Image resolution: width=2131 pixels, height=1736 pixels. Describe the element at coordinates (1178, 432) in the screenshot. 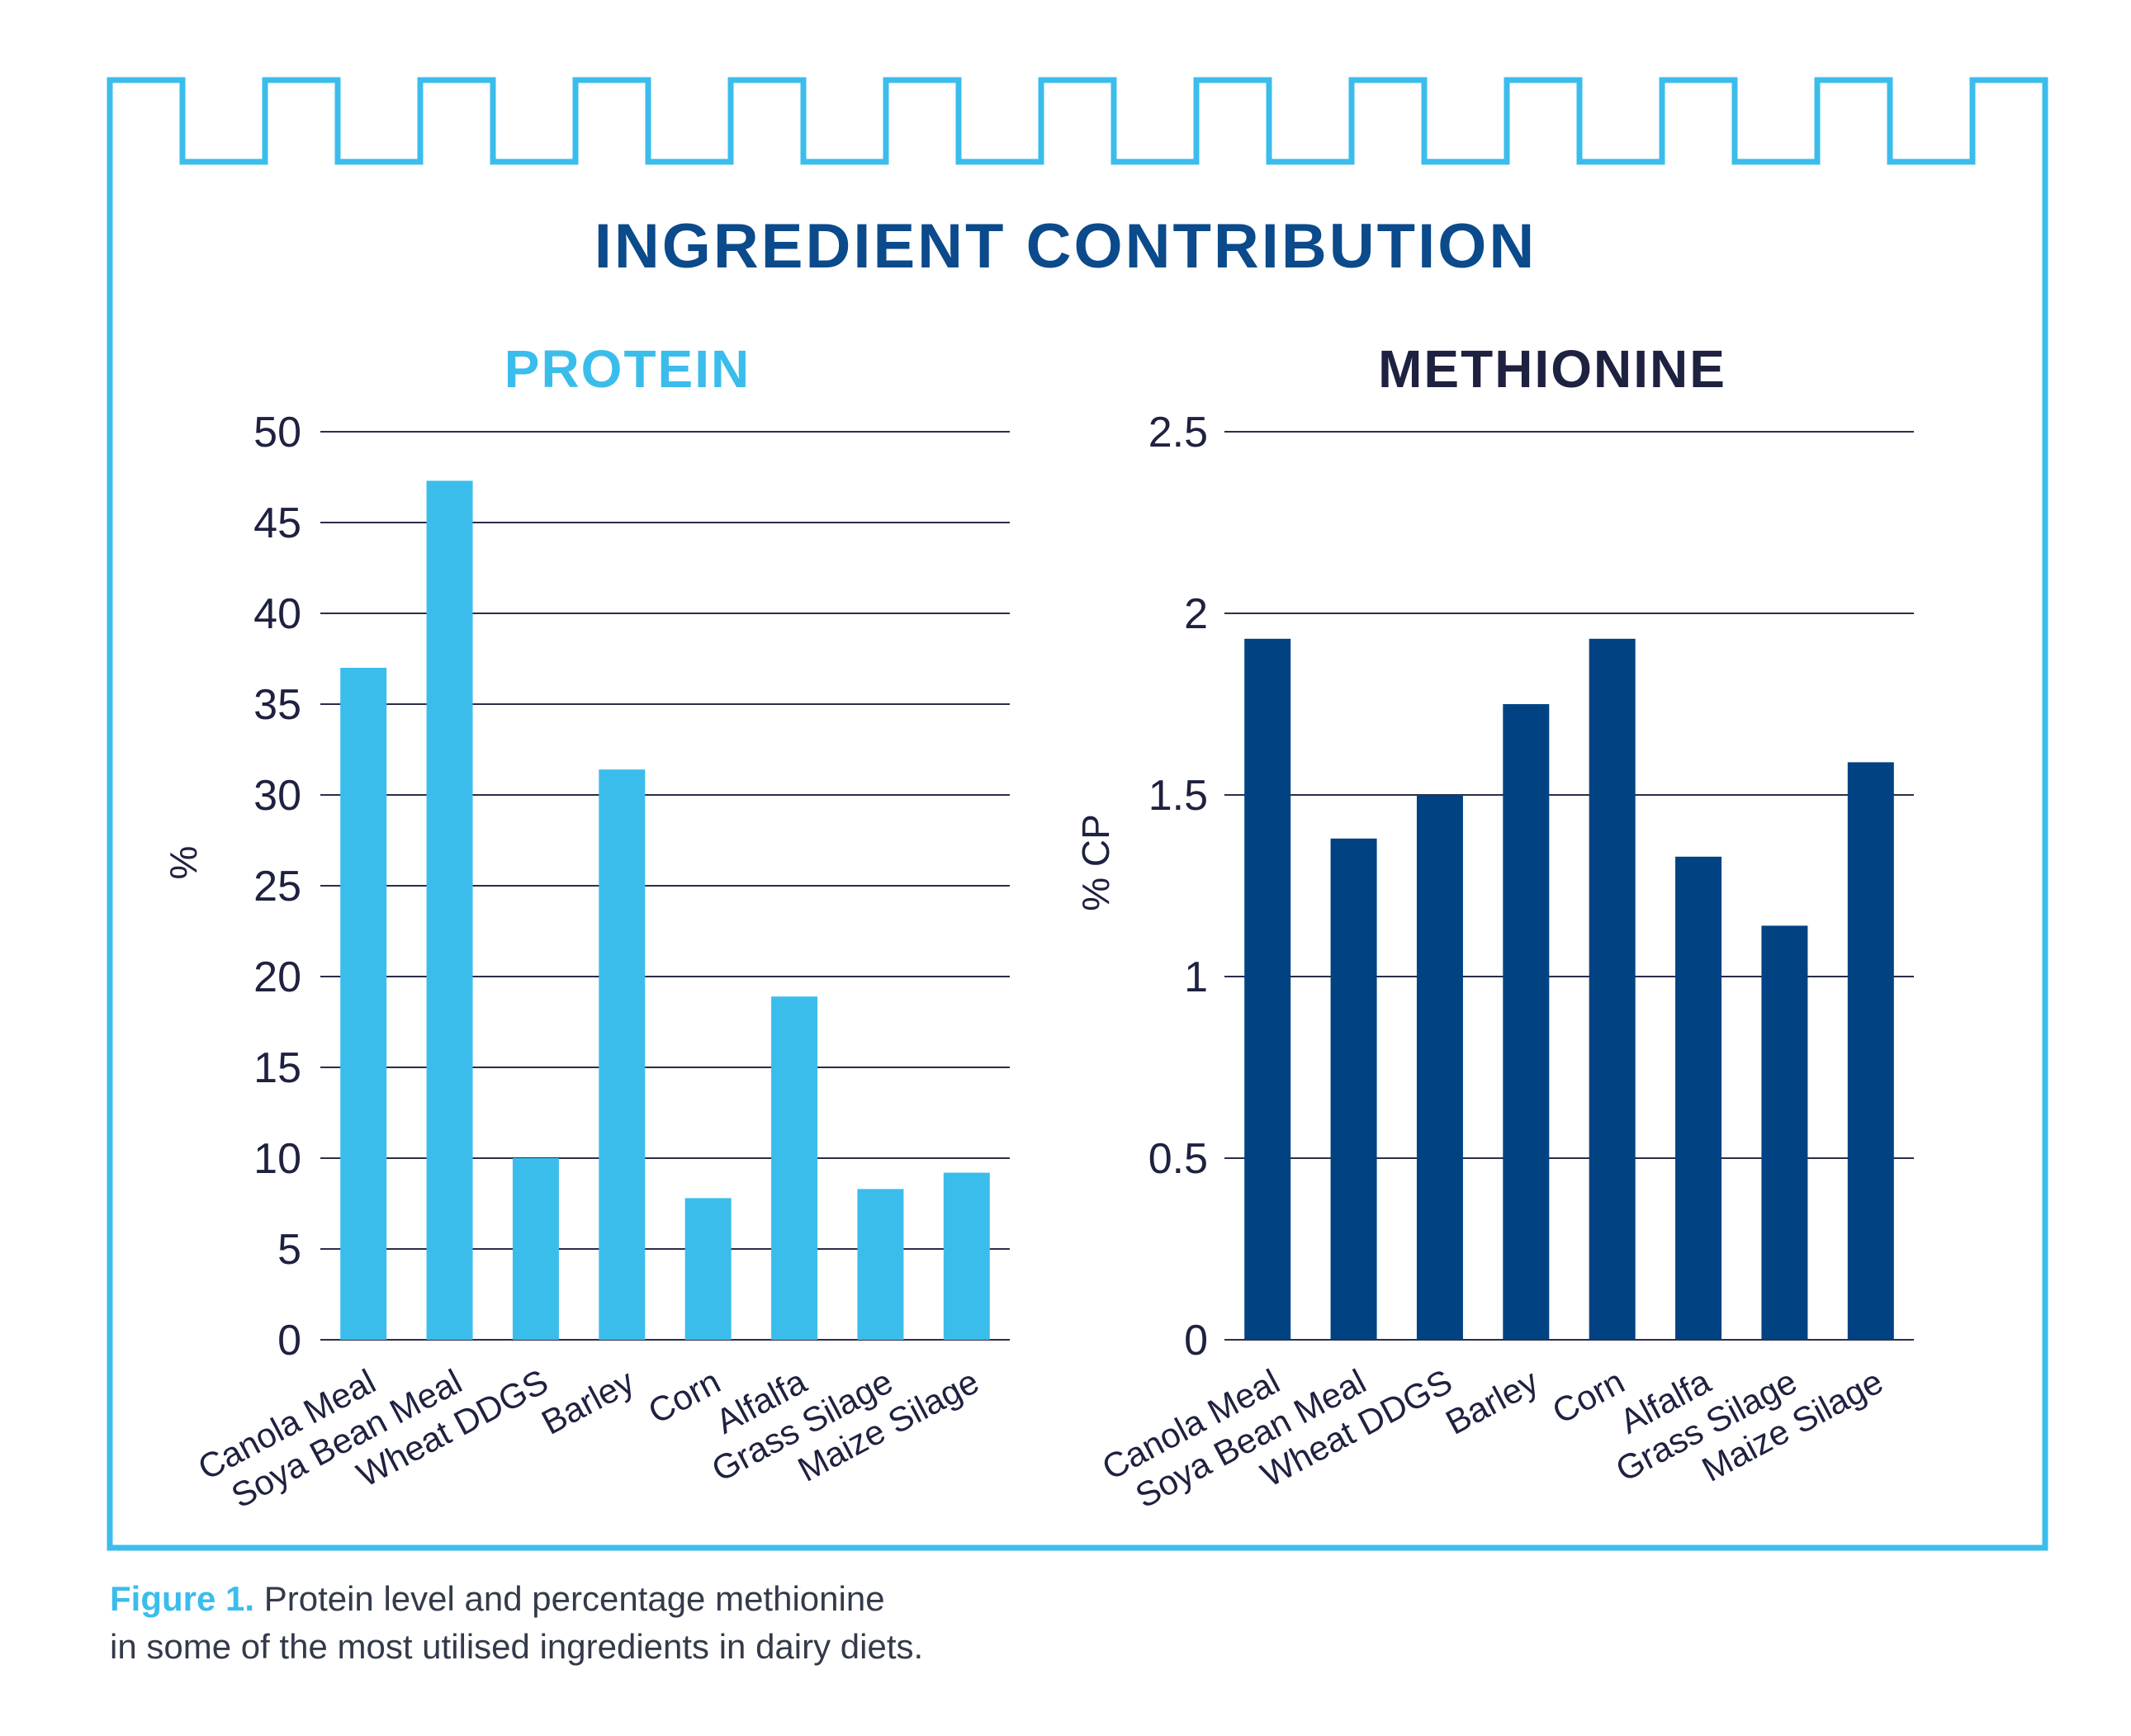

I see `y-tick-label: 2.5` at that location.